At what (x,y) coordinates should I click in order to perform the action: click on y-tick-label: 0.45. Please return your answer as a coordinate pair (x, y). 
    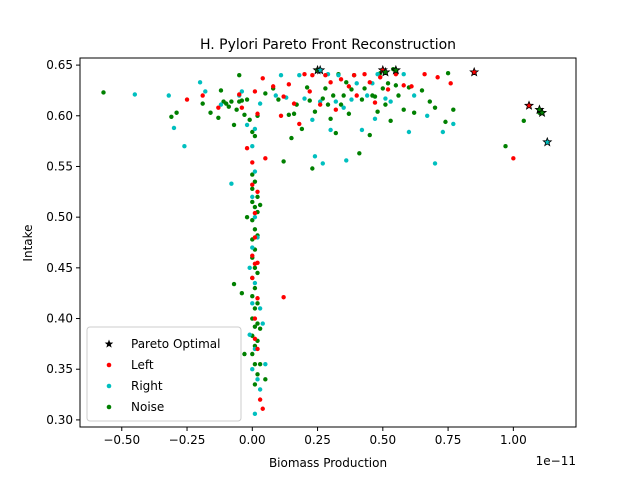
    Looking at the image, I should click on (59, 268).